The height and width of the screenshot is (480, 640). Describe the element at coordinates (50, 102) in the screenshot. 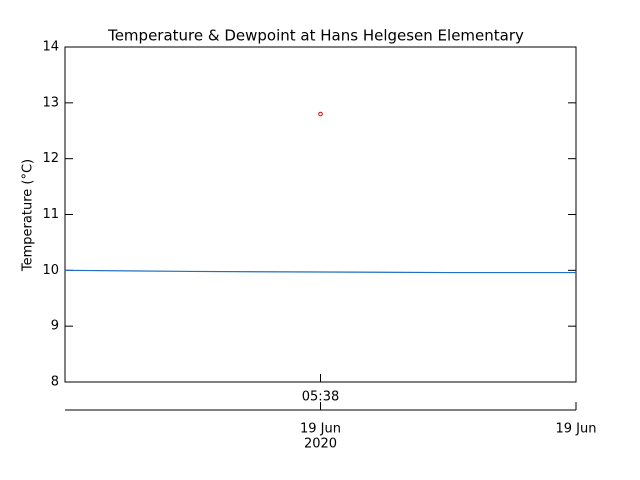

I see `y-tick-label: 13` at that location.